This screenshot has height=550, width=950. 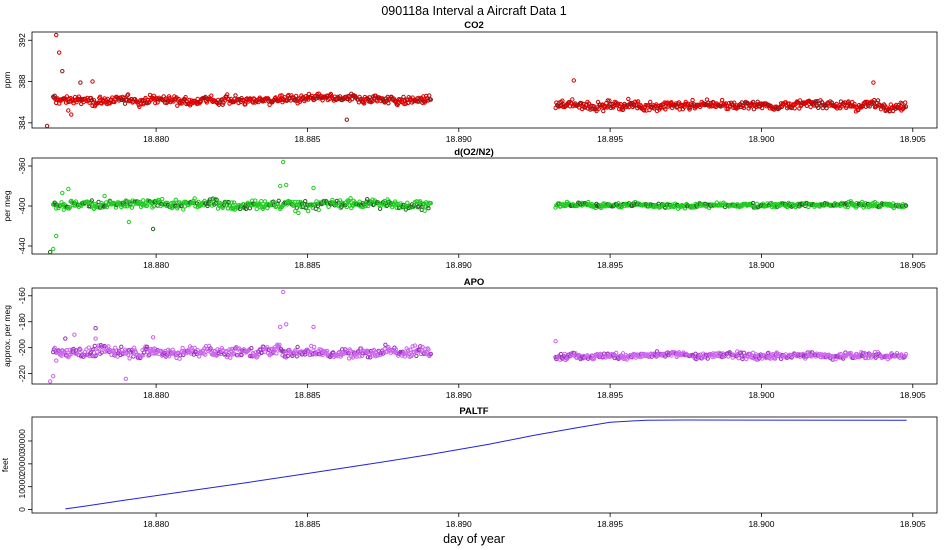 I want to click on panel-title-paltf: PALTF, so click(x=473, y=411).